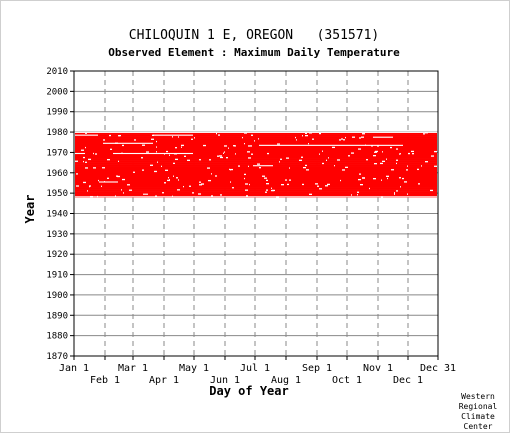 The image size is (510, 433). What do you see at coordinates (30, 209) in the screenshot?
I see `y-axis-label: Year` at bounding box center [30, 209].